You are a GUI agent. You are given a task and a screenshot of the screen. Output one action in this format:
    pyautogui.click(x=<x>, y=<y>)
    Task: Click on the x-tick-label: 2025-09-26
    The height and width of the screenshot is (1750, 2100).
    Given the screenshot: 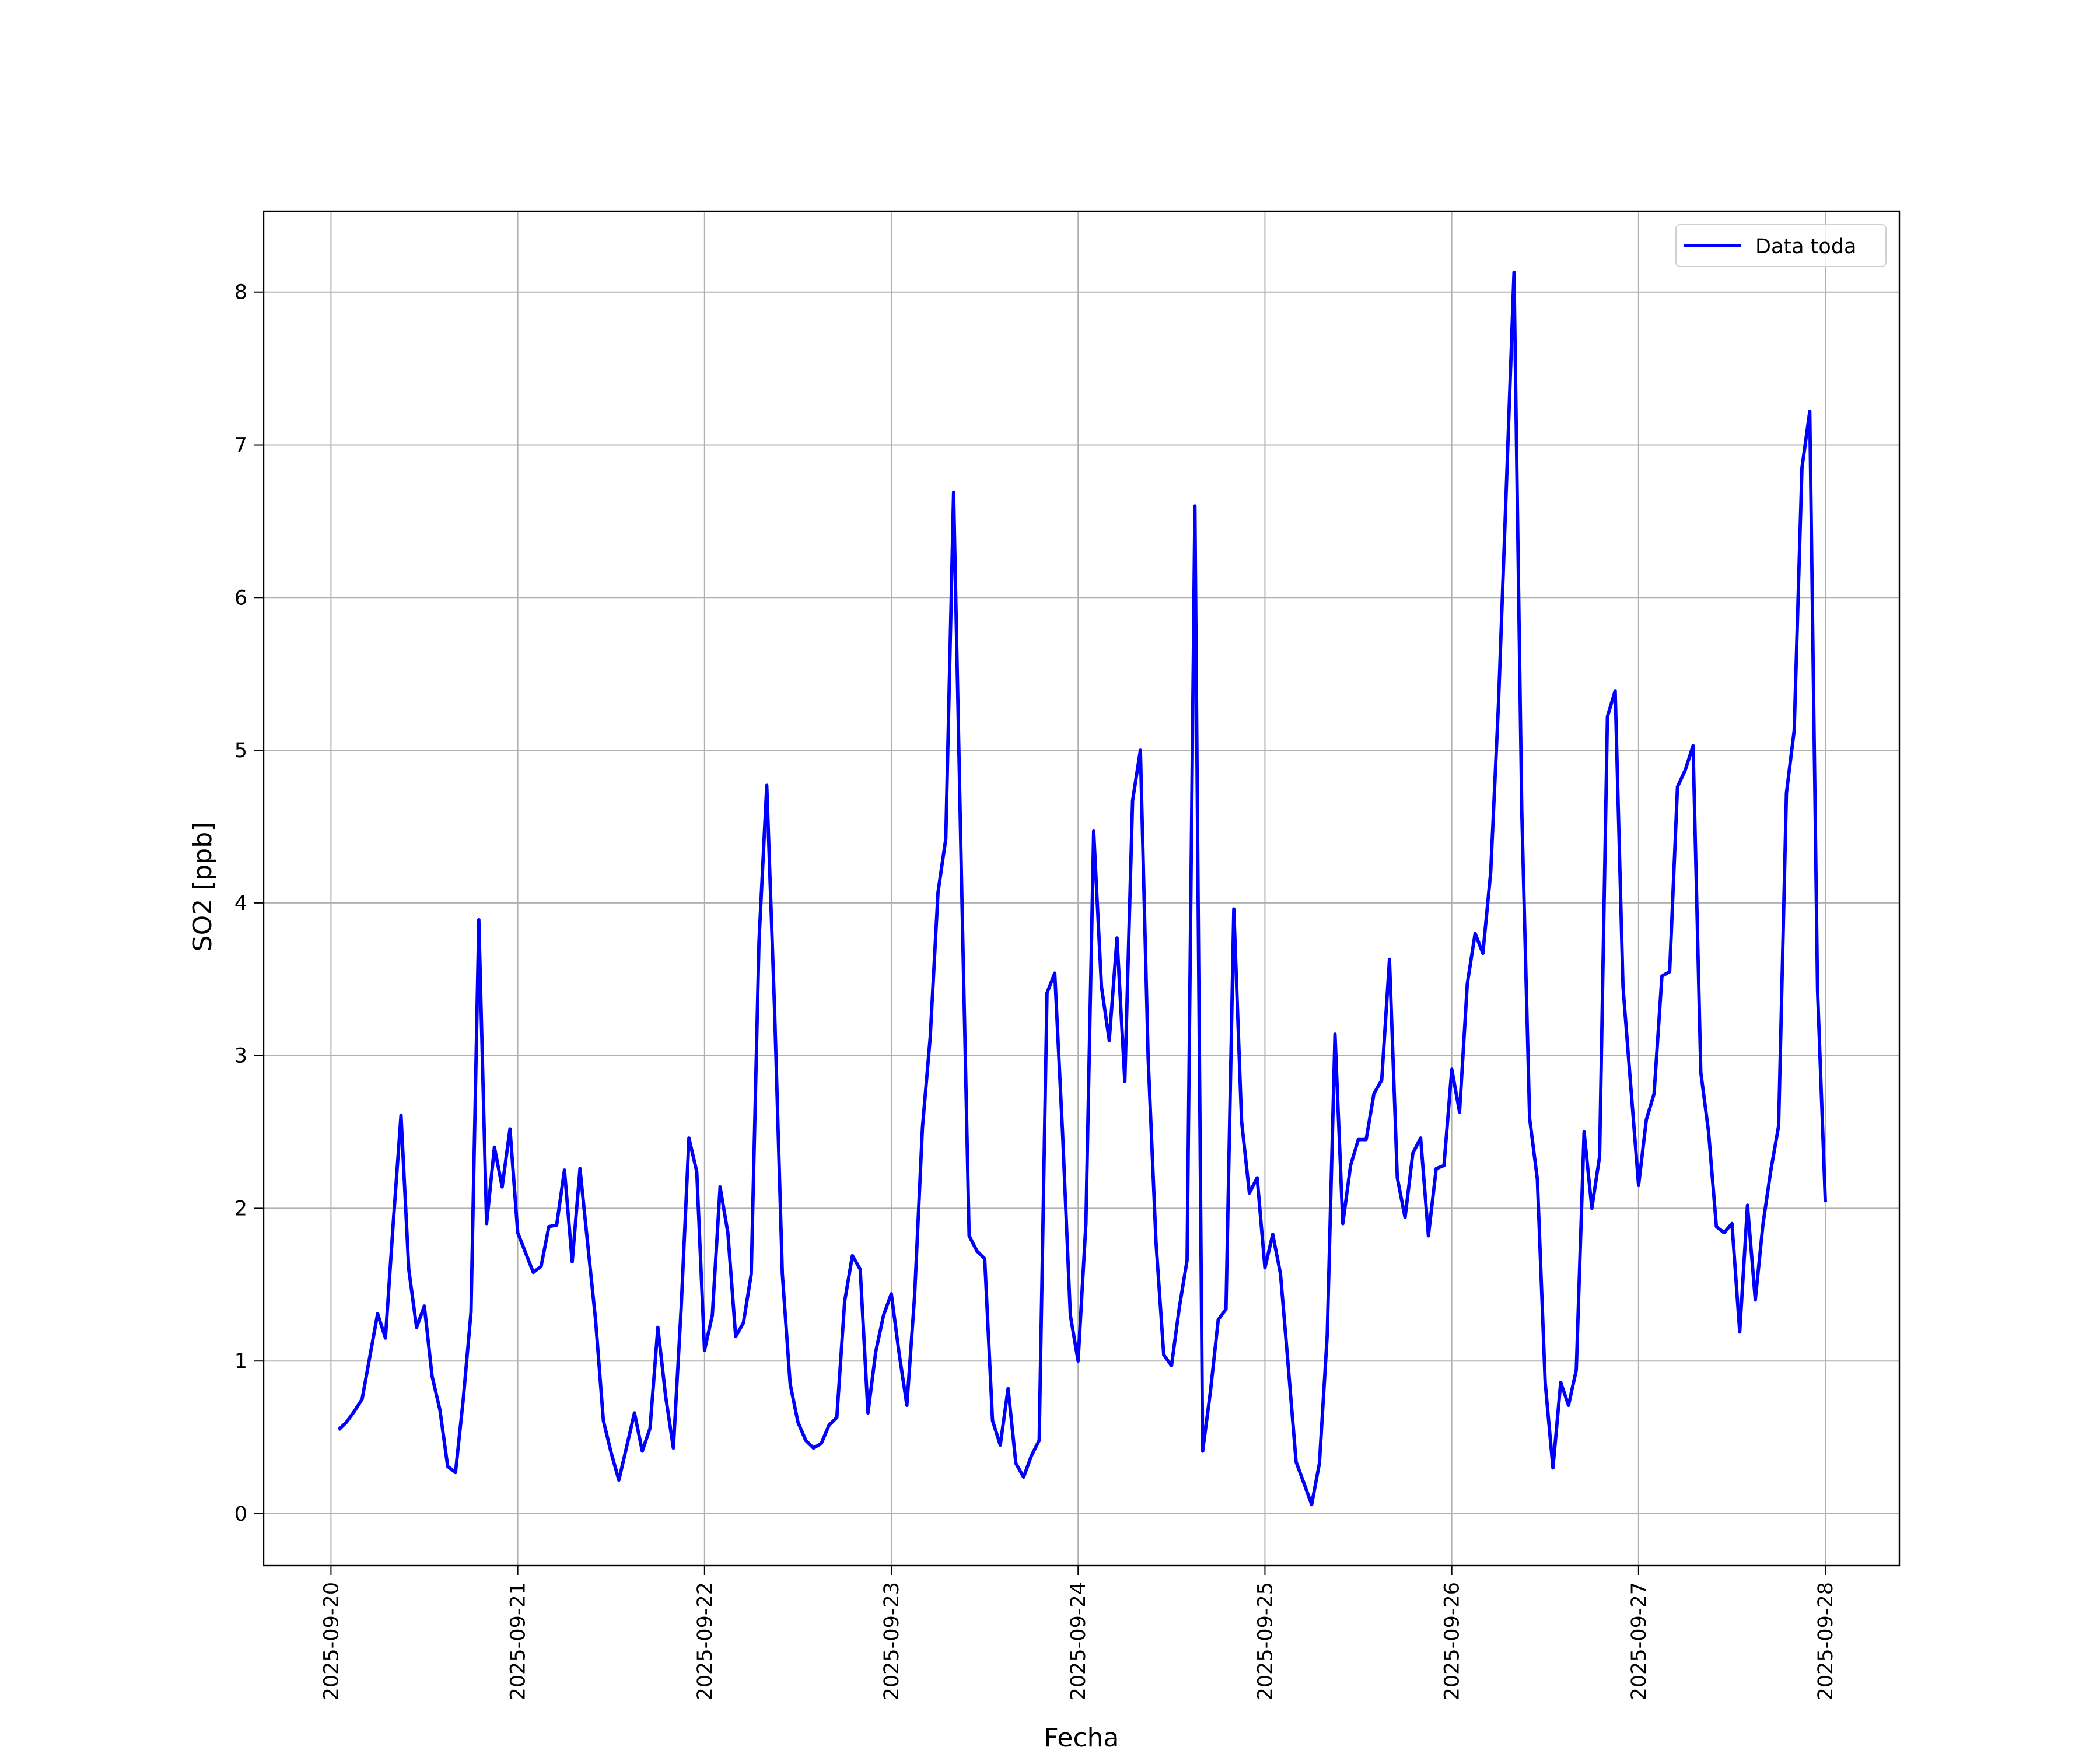 What is the action you would take?
    pyautogui.click(x=1452, y=1641)
    